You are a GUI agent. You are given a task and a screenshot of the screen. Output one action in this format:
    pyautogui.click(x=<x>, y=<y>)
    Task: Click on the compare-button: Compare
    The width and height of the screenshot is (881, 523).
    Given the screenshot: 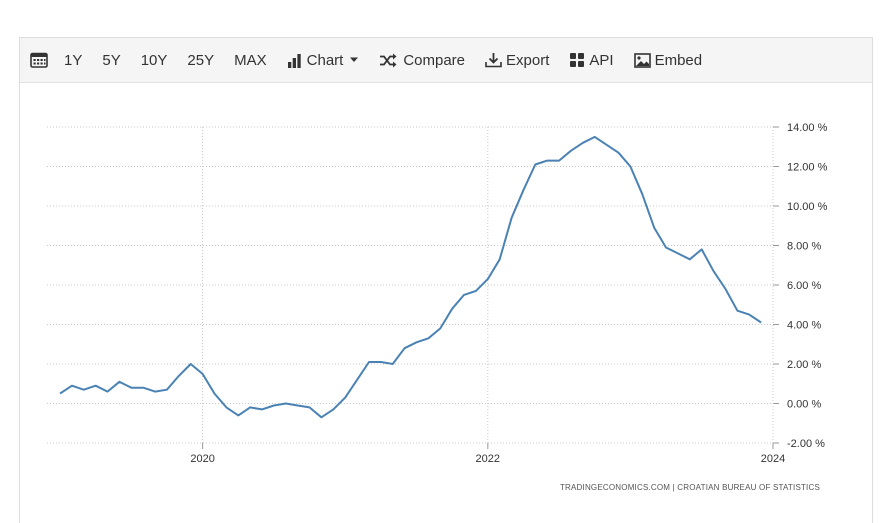 What is the action you would take?
    pyautogui.click(x=422, y=60)
    